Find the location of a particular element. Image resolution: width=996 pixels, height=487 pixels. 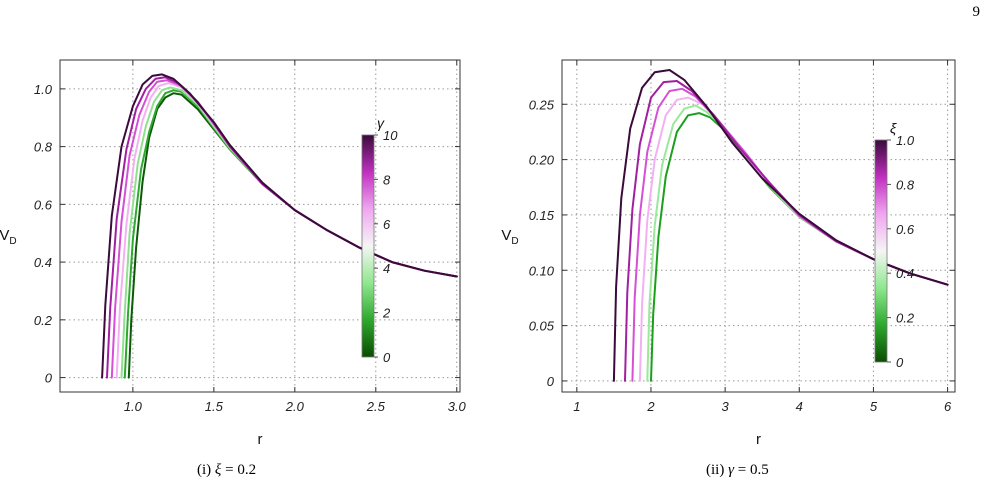

y-tick-label-3: 0.15 is located at coordinates (542, 215).